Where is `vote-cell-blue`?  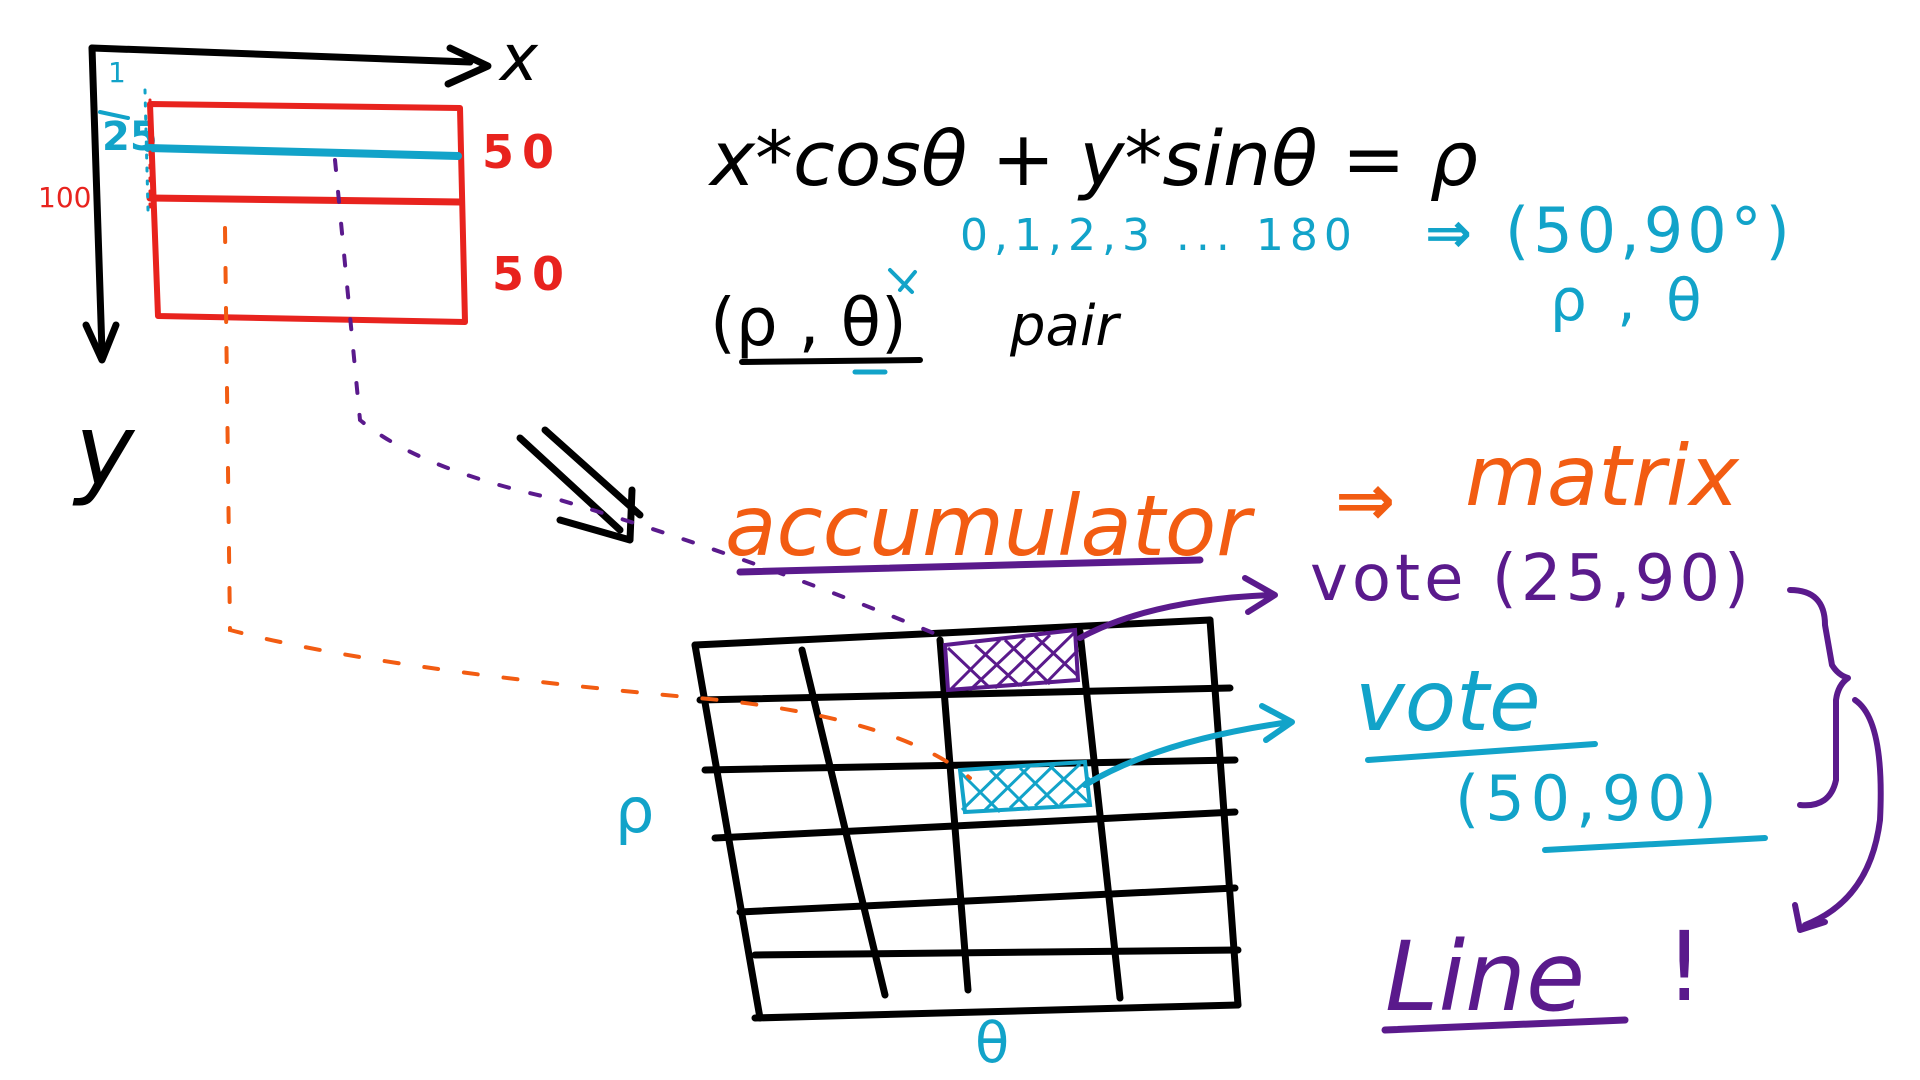
vote-cell-blue is located at coordinates (1025, 787).